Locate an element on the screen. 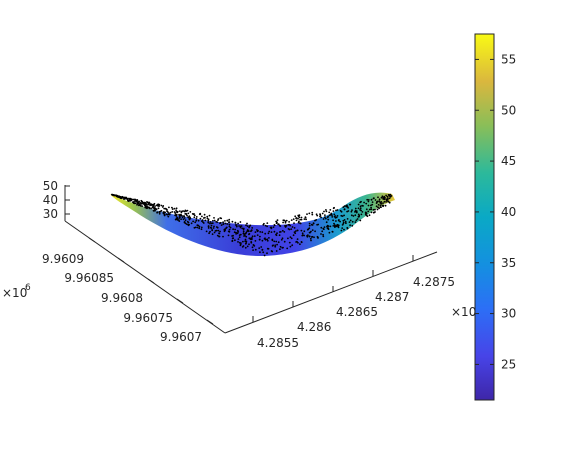  y-ticks is located at coordinates (151, 281).